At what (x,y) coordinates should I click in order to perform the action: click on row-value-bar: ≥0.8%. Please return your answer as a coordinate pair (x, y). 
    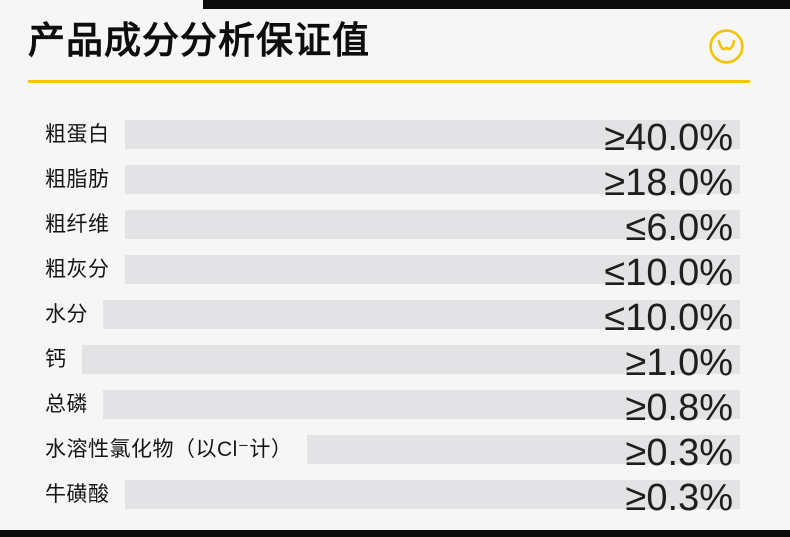
    Looking at the image, I should click on (421, 408).